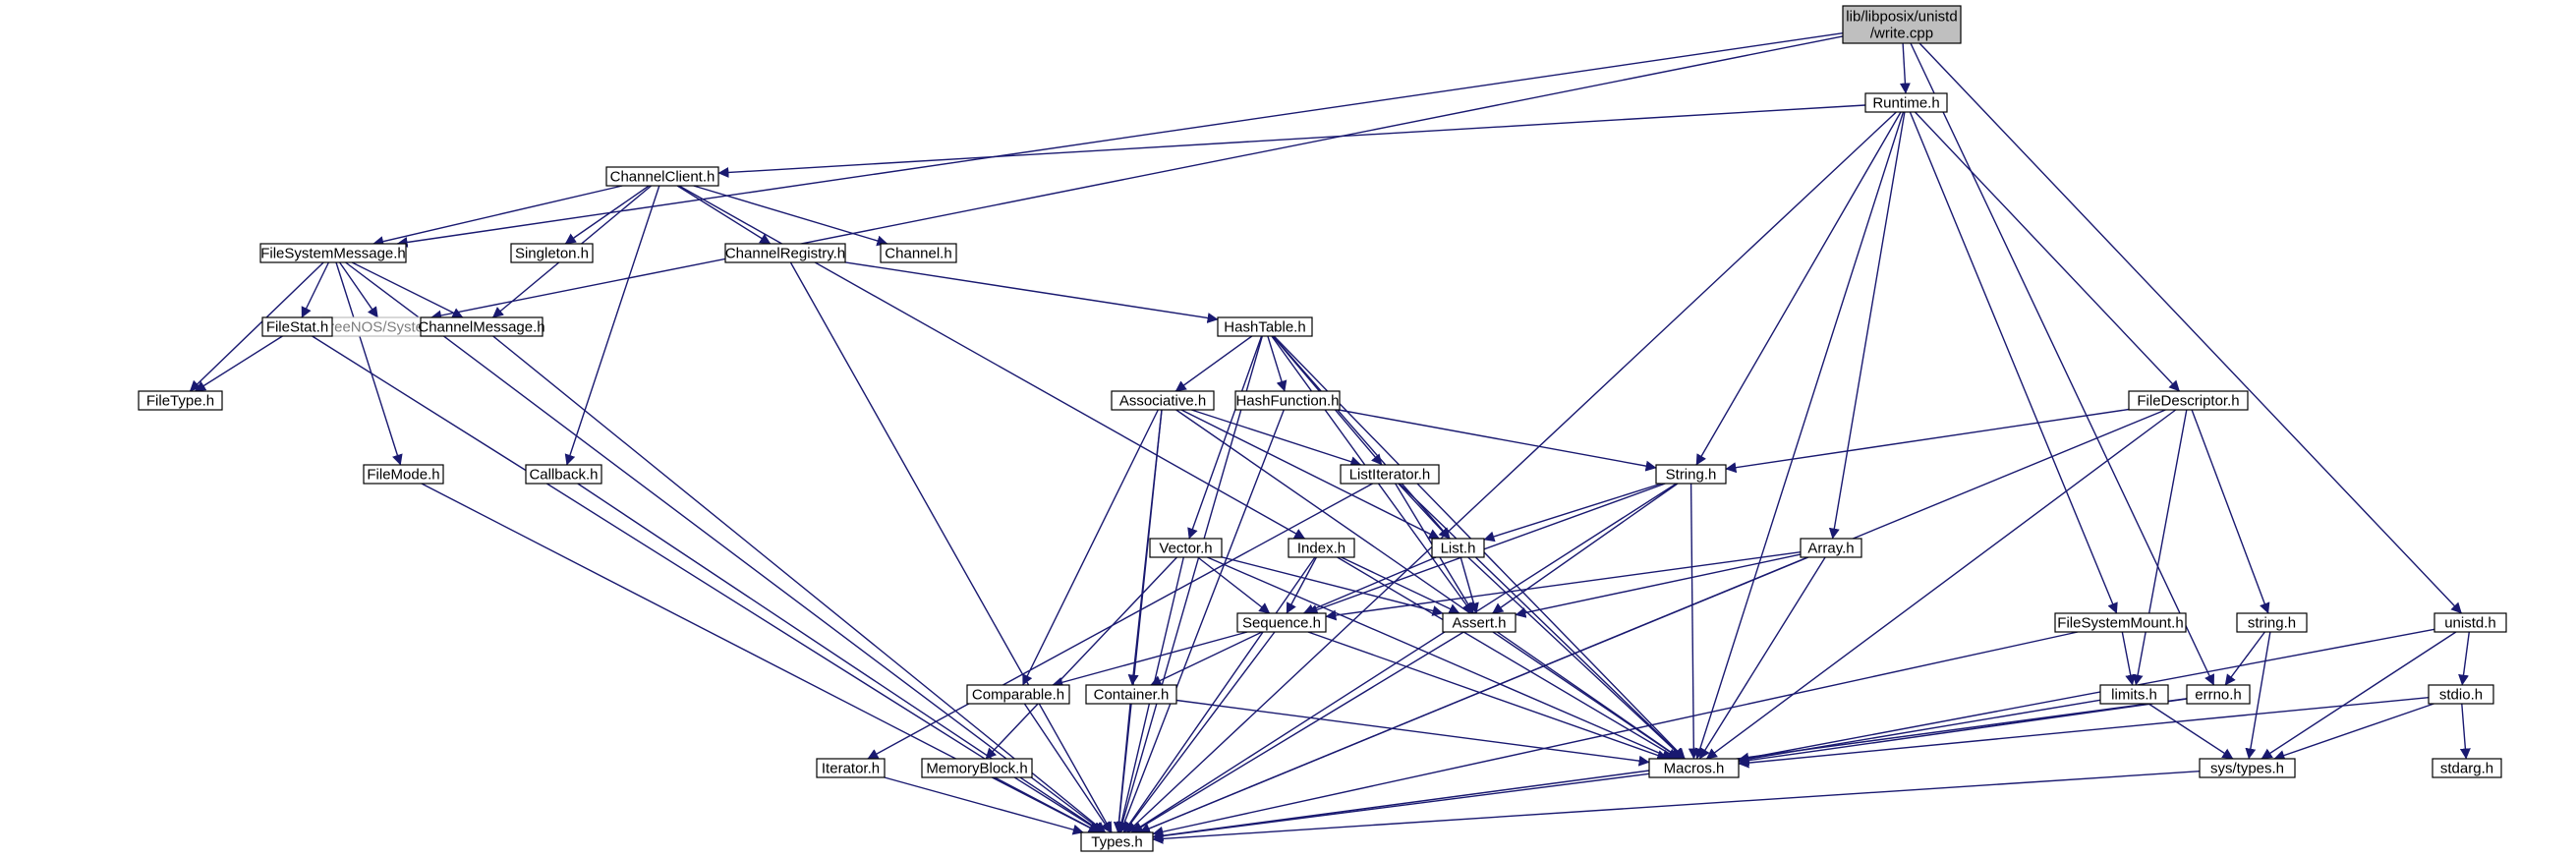 Image resolution: width=2576 pixels, height=858 pixels. I want to click on node-array: Array.h, so click(1831, 548).